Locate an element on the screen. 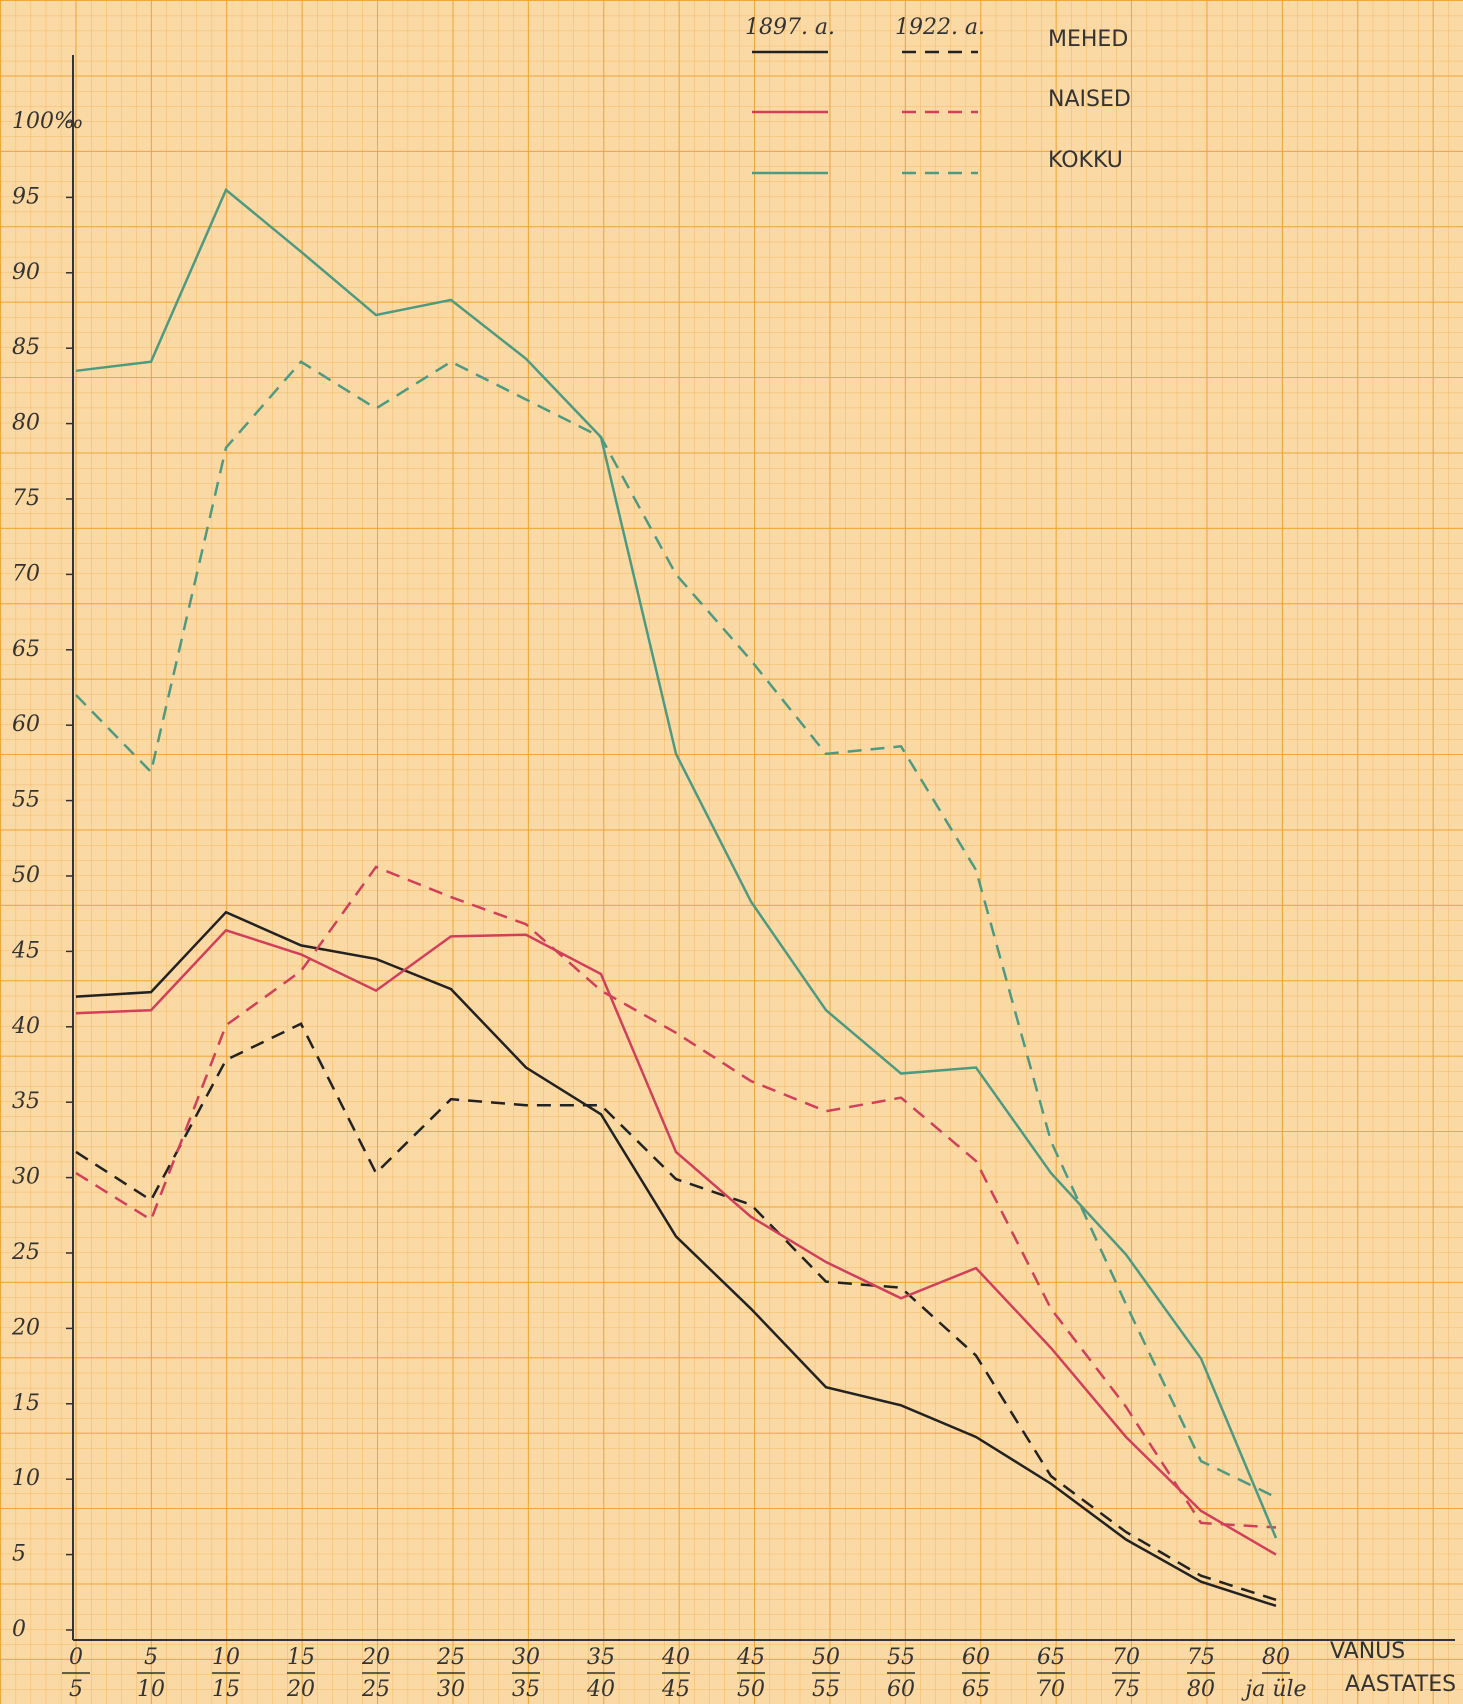  y-tick-label: 25 is located at coordinates (25, 1252).